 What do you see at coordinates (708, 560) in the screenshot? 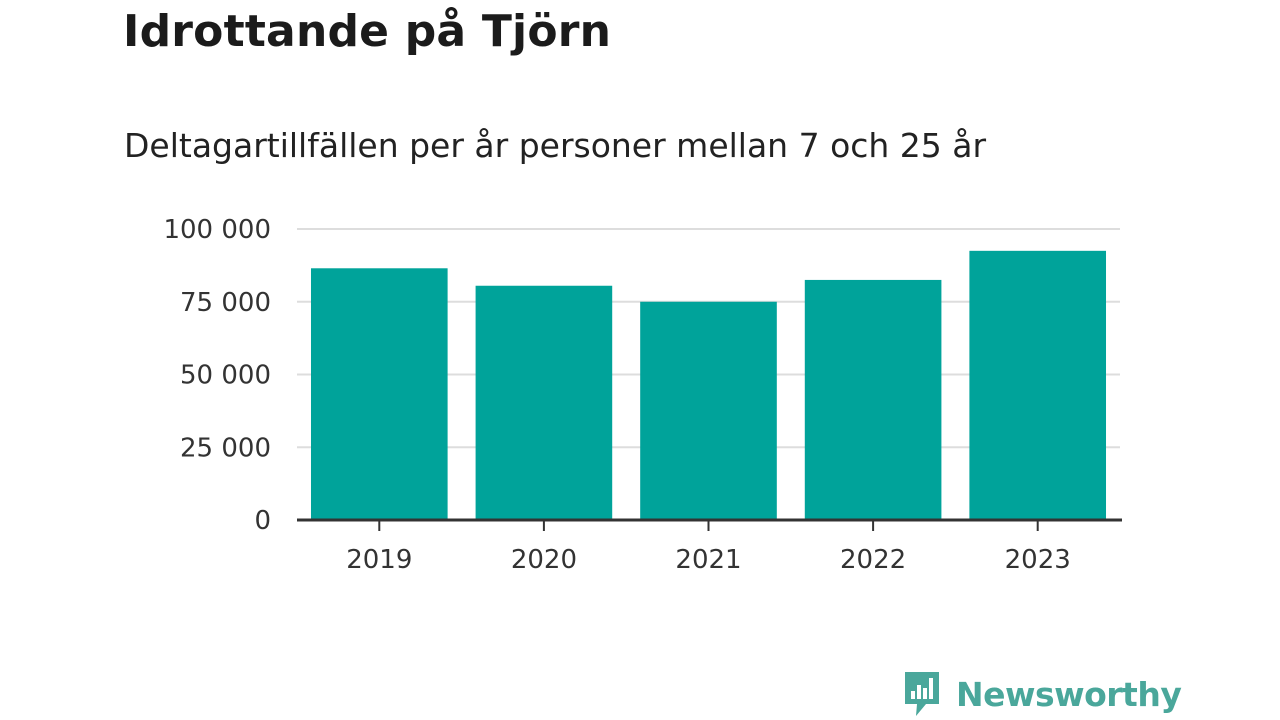
I see `x-tick-label: 2021` at bounding box center [708, 560].